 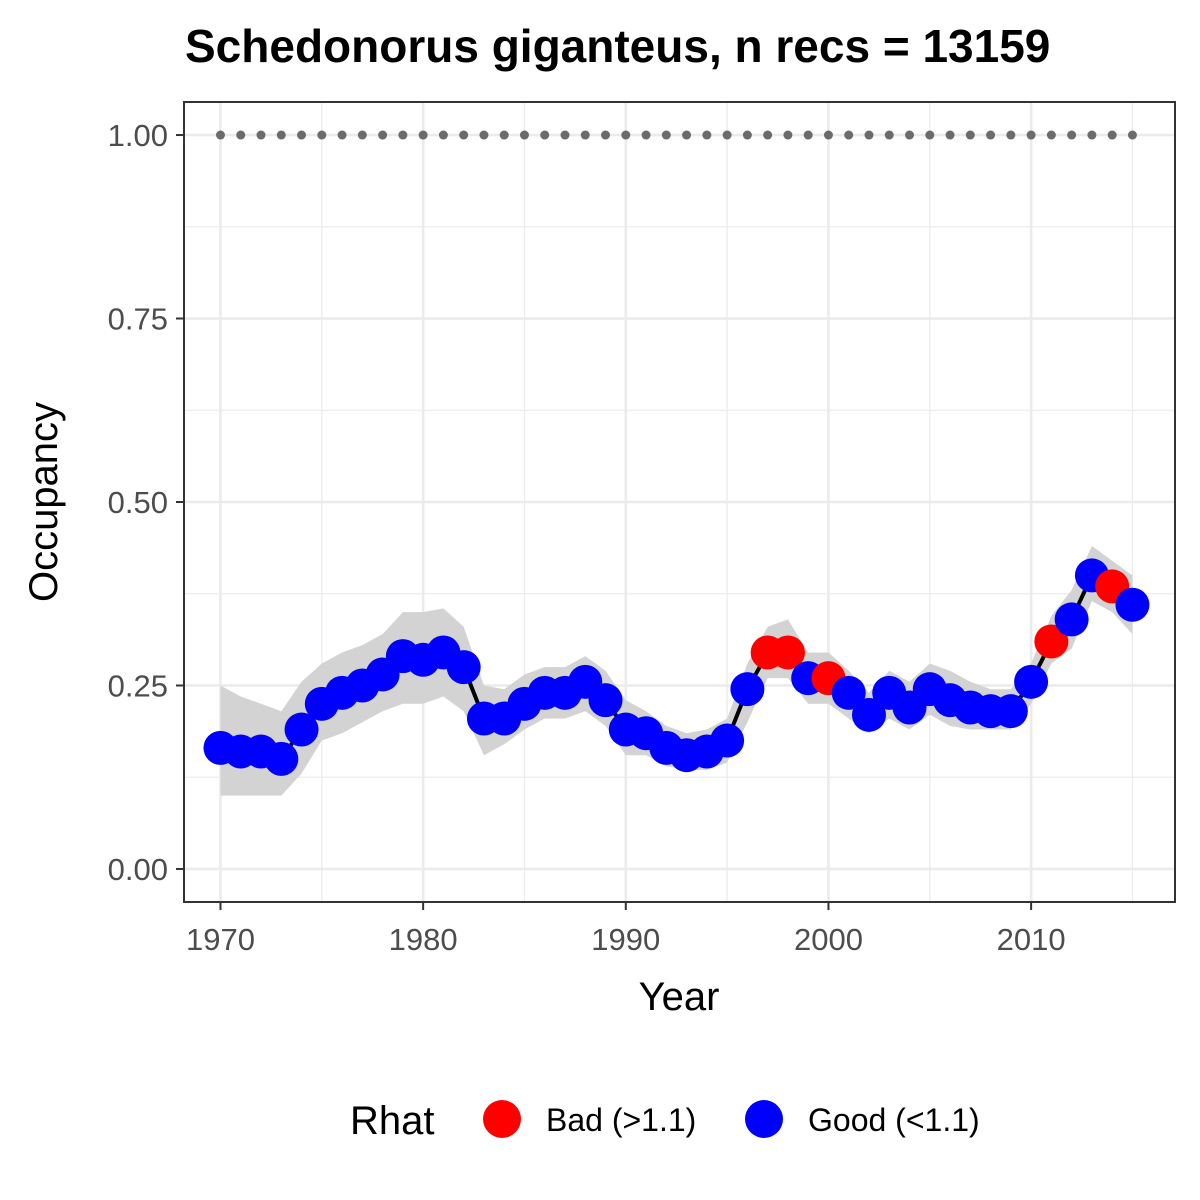 I want to click on data-point-2010, so click(x=1031, y=681).